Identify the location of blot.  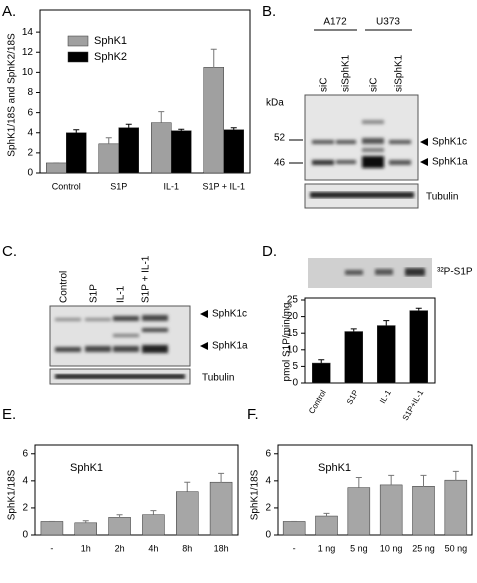
(361, 137).